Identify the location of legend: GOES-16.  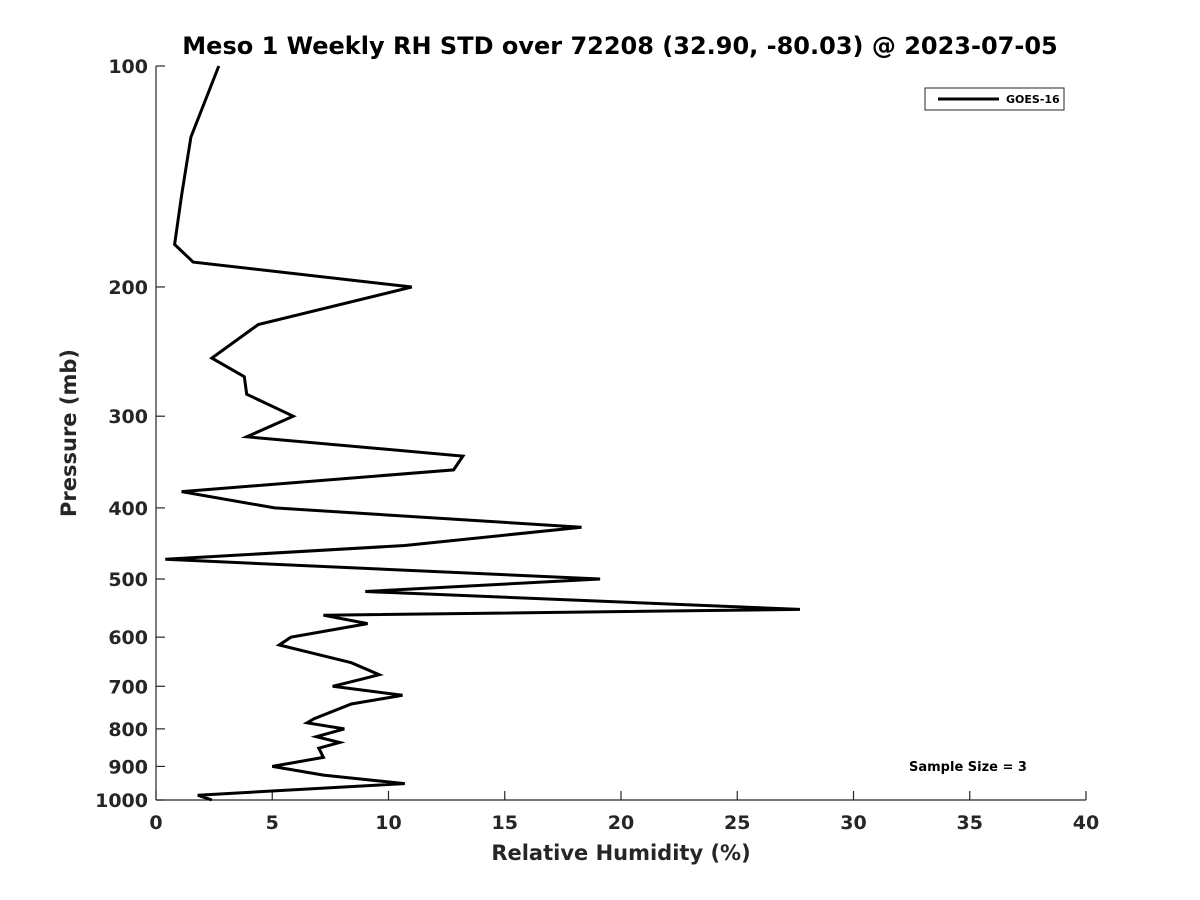
(994, 99).